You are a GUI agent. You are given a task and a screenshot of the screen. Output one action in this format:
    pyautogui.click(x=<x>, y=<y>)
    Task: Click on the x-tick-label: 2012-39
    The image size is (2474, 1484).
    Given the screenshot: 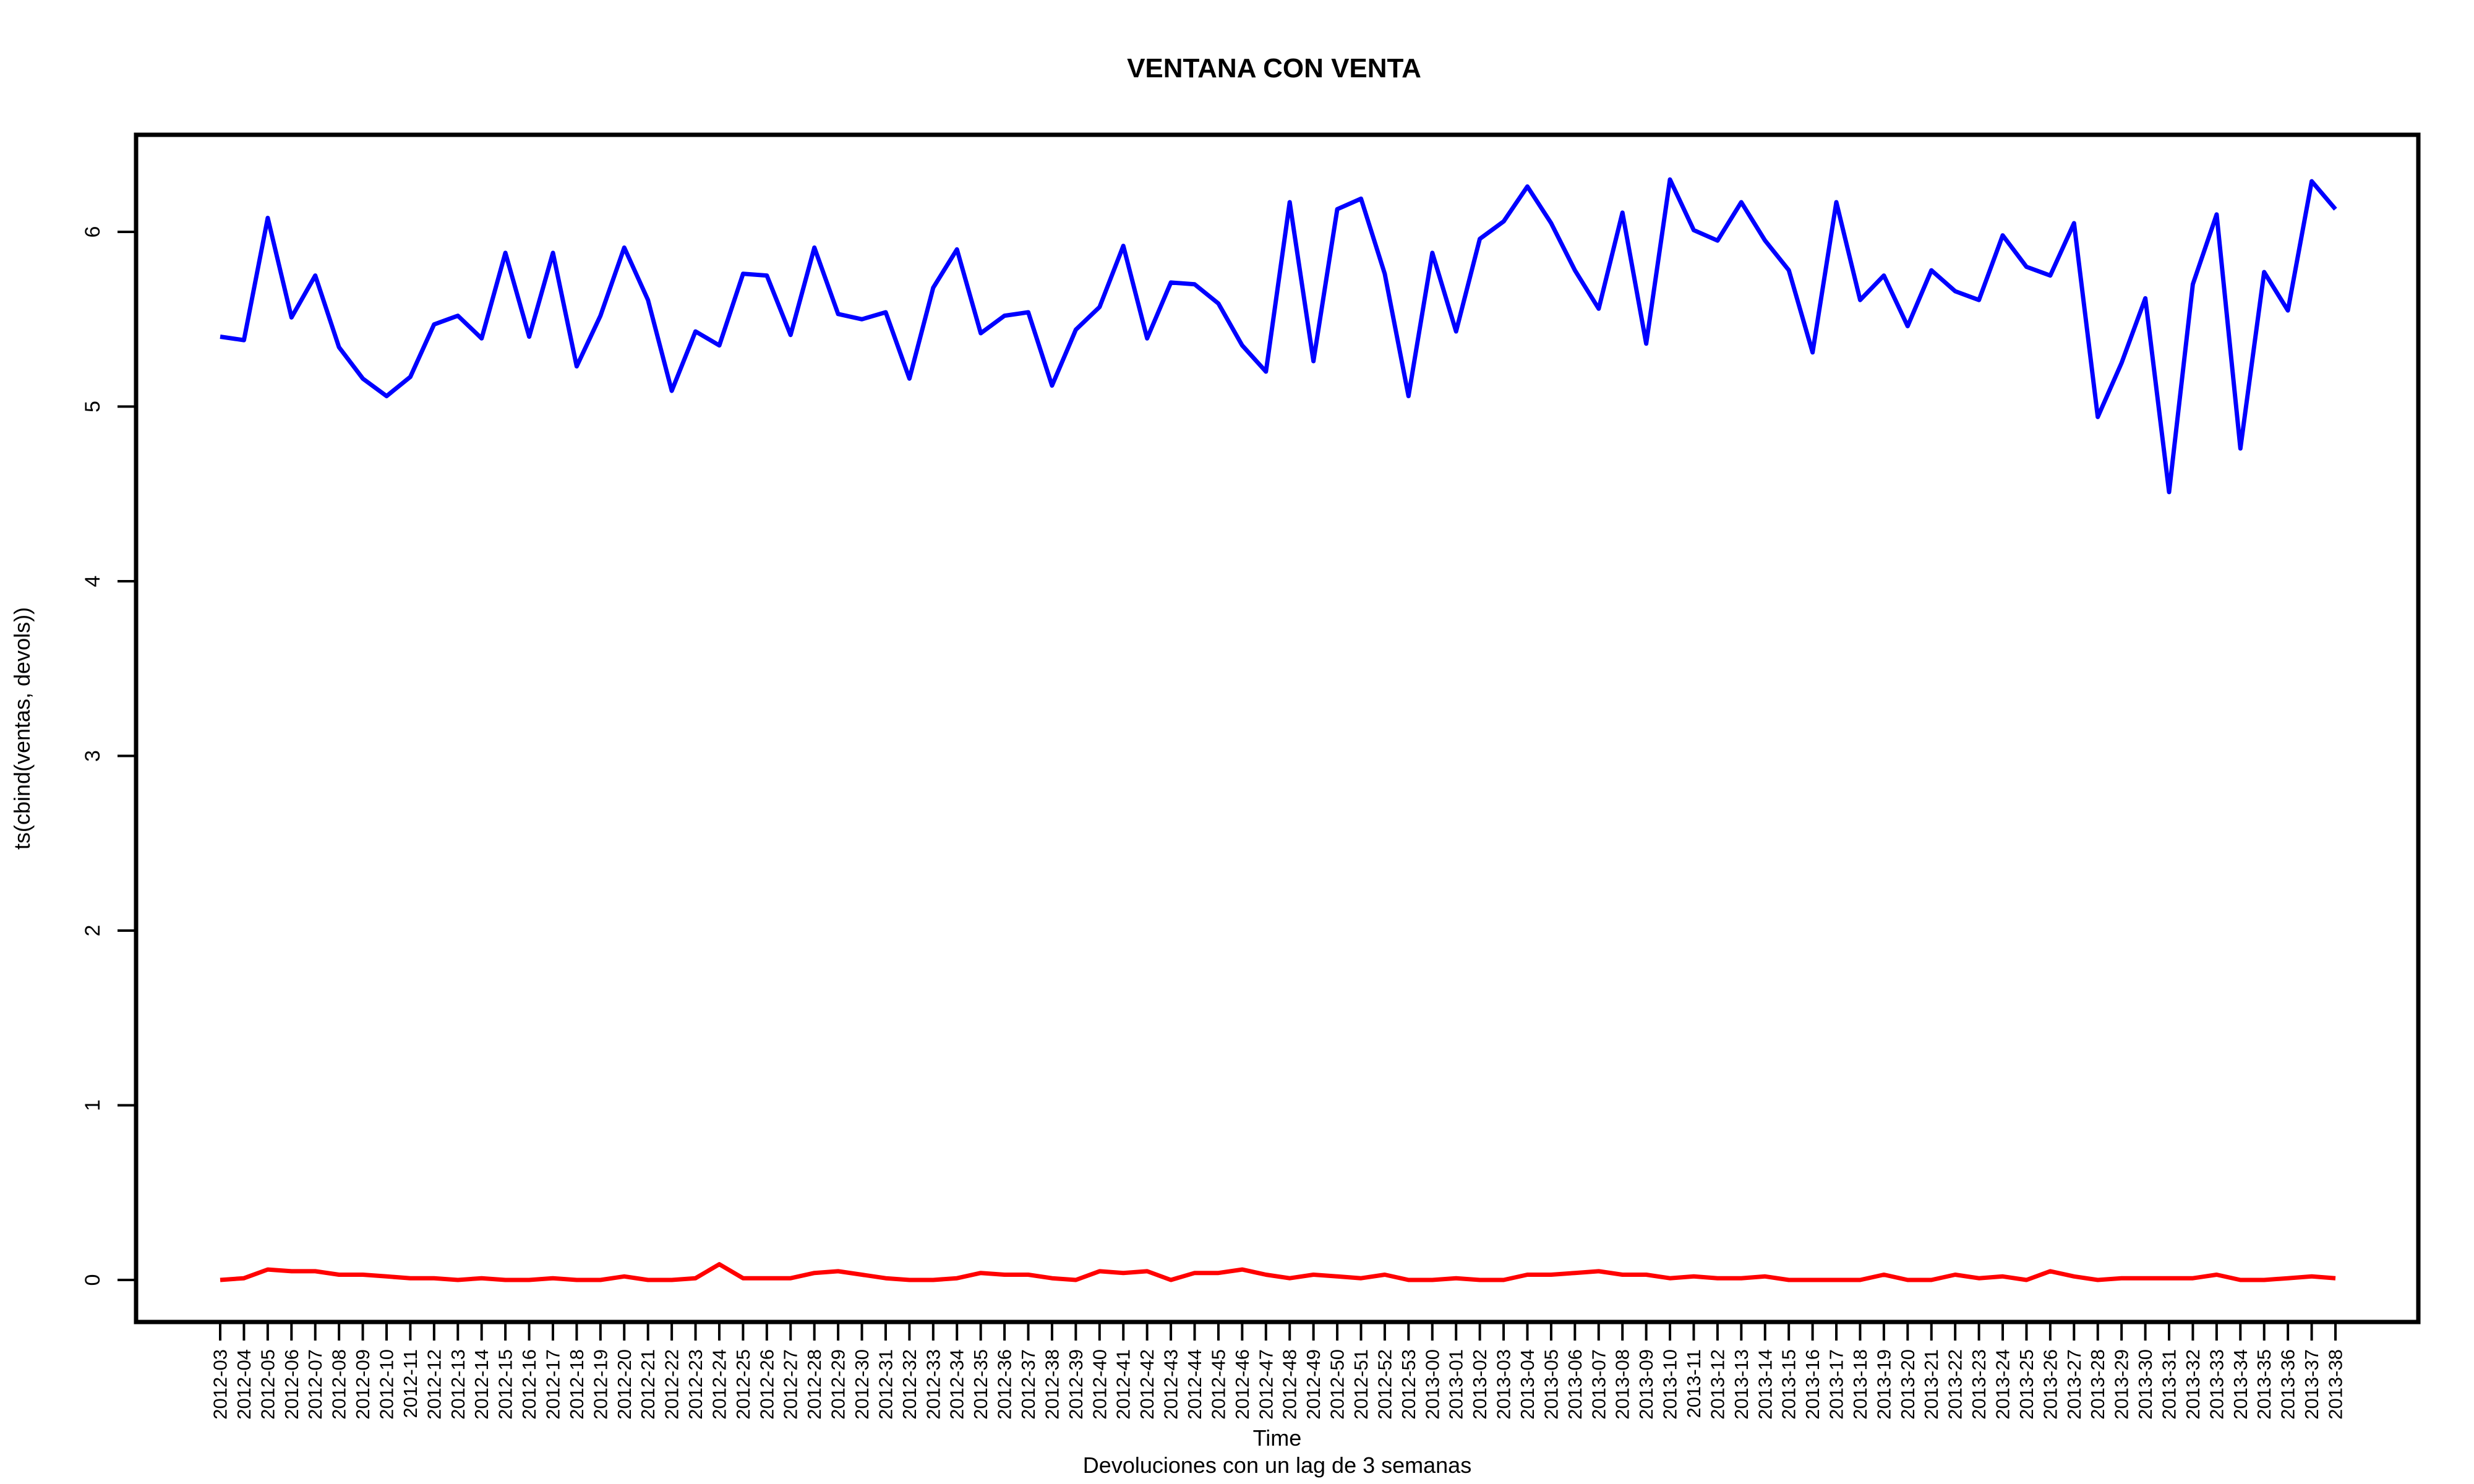 What is the action you would take?
    pyautogui.click(x=1076, y=1384)
    